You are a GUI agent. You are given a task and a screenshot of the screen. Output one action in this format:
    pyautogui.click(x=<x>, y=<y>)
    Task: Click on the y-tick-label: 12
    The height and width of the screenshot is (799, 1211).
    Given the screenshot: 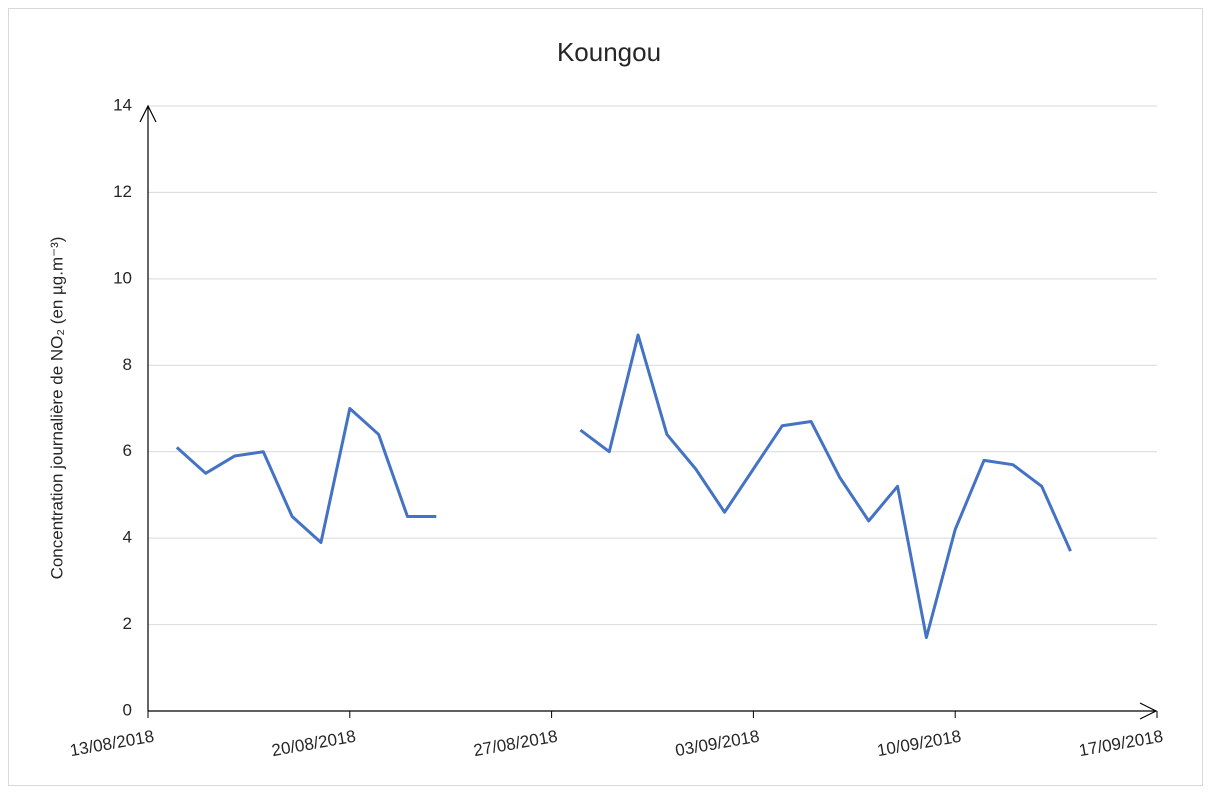 What is the action you would take?
    pyautogui.click(x=122, y=191)
    